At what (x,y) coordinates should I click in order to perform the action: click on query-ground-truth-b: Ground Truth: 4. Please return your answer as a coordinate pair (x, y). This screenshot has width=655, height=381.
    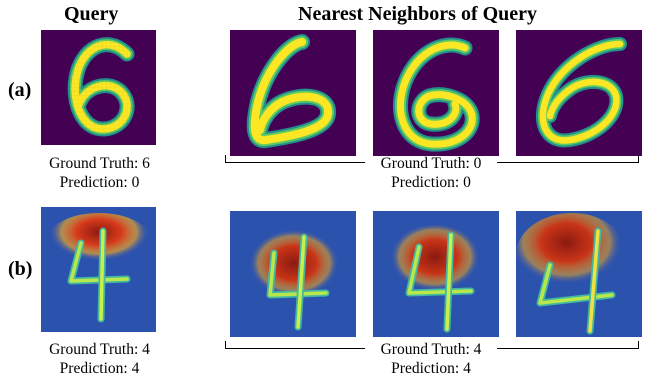
    Looking at the image, I should click on (99, 349).